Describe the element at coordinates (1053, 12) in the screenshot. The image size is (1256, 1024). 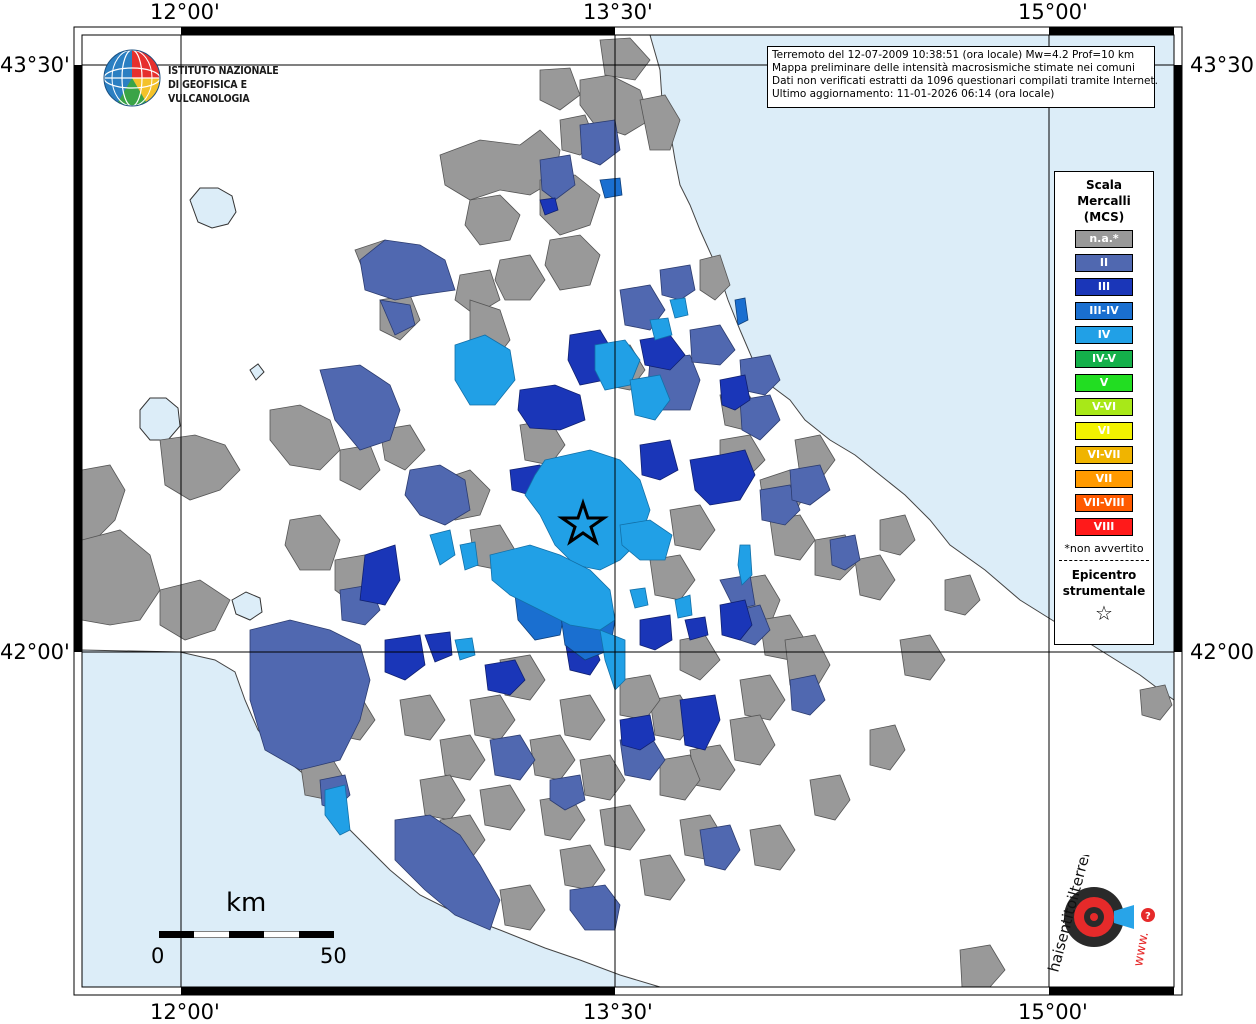
I see `lon-label-top-3: 15°00'` at that location.